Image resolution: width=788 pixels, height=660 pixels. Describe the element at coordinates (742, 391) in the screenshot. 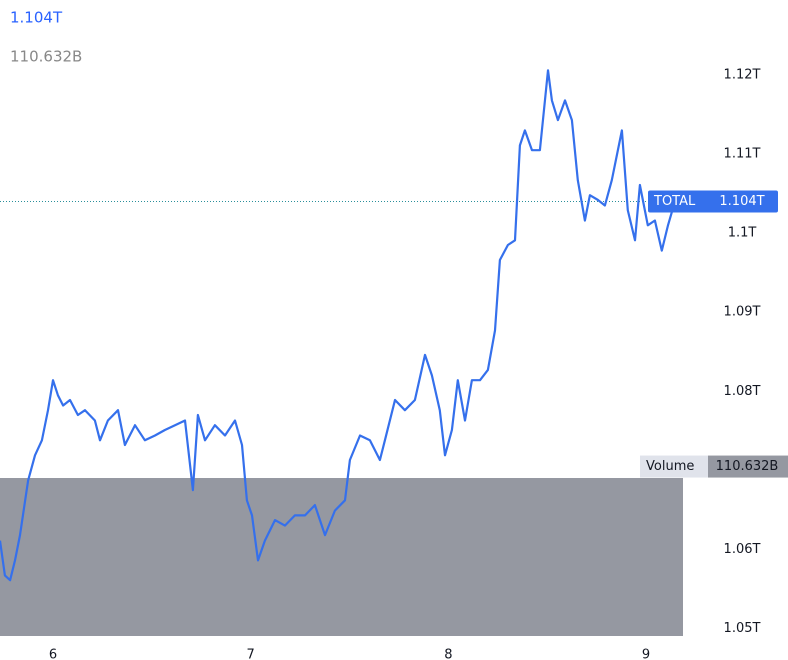

I see `y-tick-label: 1.08T` at that location.